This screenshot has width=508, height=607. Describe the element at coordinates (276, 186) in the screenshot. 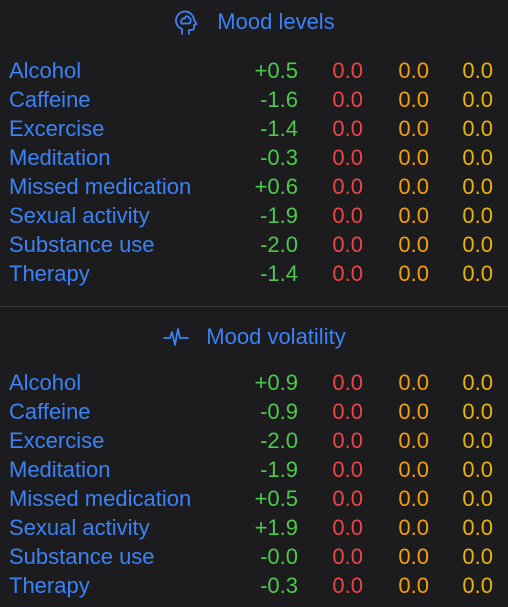

I see `effect-value: +0.6` at that location.